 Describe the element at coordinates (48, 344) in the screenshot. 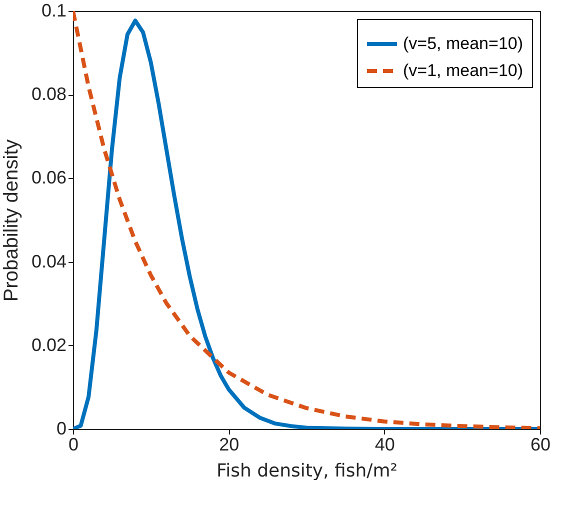

I see `y-tick-label: 0.02` at that location.